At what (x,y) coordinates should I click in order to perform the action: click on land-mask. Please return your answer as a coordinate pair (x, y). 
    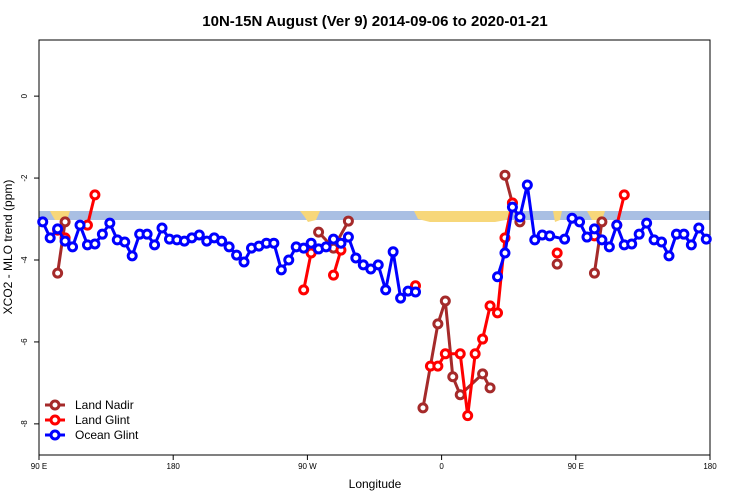
    Looking at the image, I should click on (374, 216).